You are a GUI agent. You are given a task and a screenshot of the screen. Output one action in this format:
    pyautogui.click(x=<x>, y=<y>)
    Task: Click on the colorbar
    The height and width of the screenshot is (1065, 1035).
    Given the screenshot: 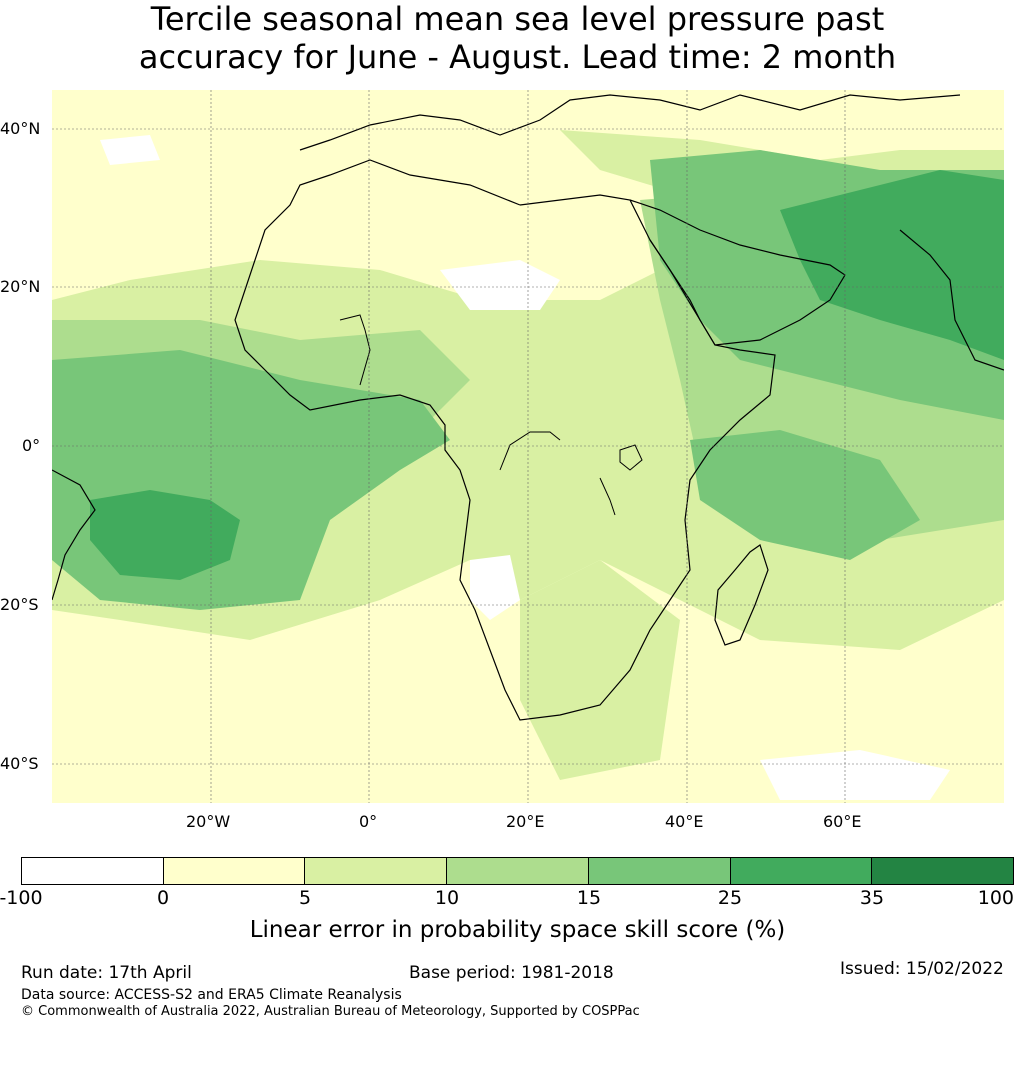 What is the action you would take?
    pyautogui.click(x=517, y=871)
    